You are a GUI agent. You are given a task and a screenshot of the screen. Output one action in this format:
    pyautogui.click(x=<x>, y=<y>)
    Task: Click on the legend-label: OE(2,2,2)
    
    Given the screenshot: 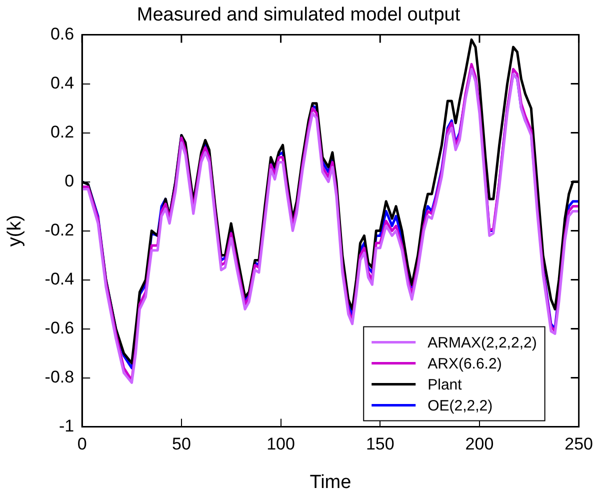 What is the action you would take?
    pyautogui.click(x=460, y=405)
    